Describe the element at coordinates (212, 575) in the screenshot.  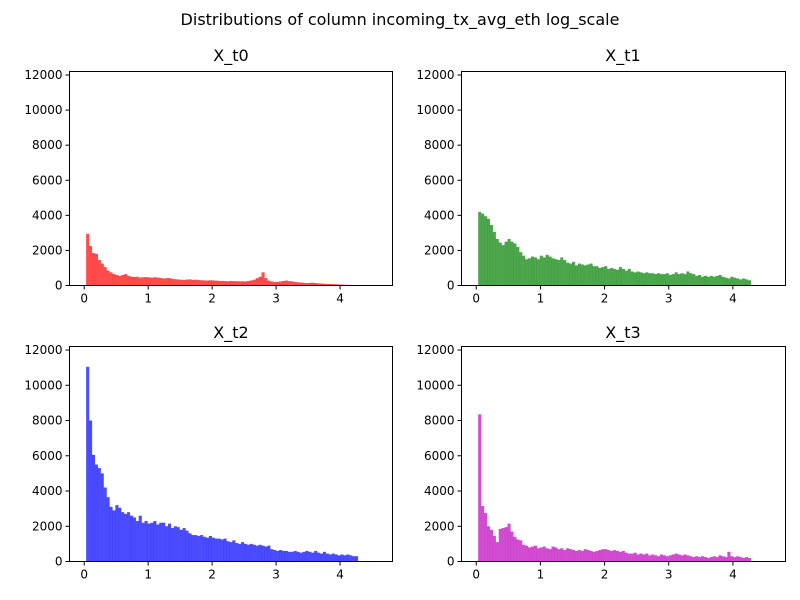
I see `x-tick-label: 2` at that location.